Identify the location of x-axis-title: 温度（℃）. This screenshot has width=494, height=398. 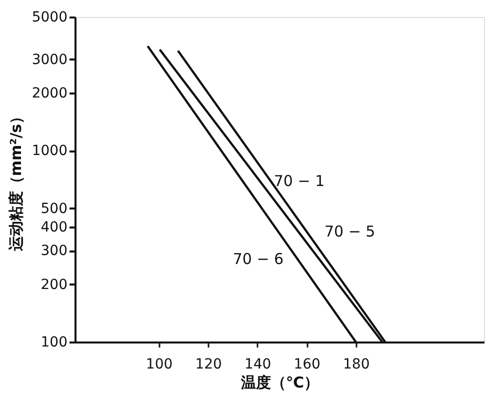
(280, 383).